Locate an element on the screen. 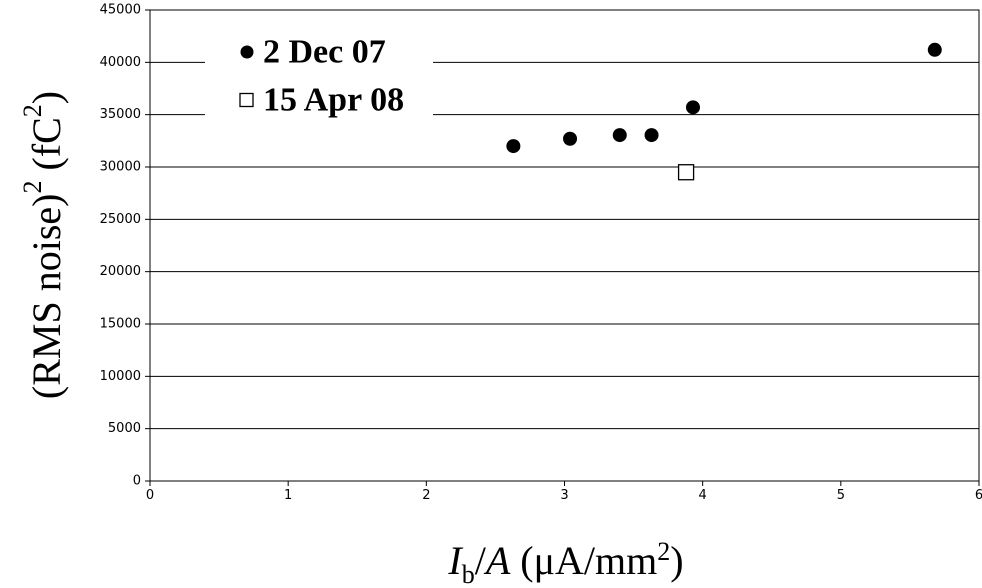 This screenshot has width=982, height=588. x-tick-label: 0 is located at coordinates (150, 495).